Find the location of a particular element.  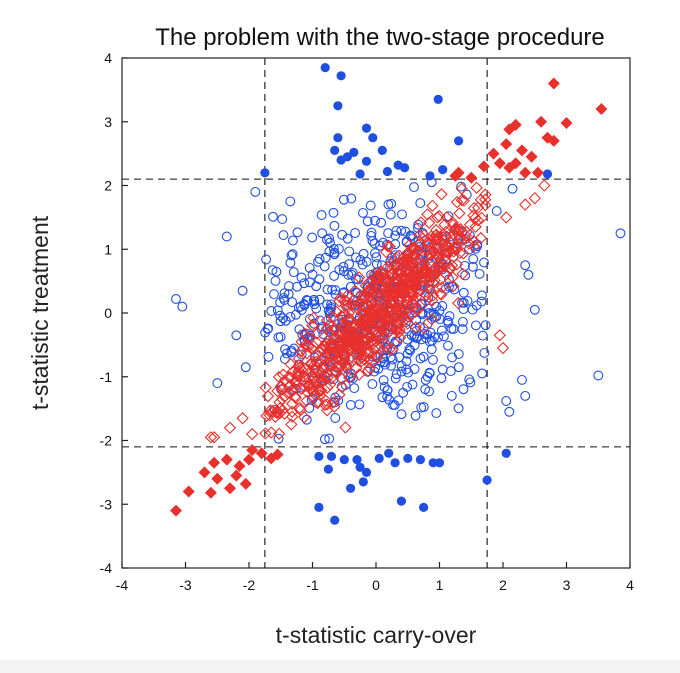

y-axis-label: t-statistic treatment is located at coordinates (40, 312).